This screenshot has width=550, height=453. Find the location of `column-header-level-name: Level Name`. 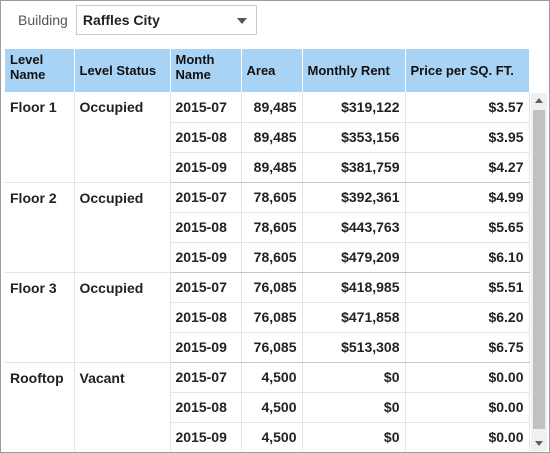

column-header-level-name: Level Name is located at coordinates (40, 70).